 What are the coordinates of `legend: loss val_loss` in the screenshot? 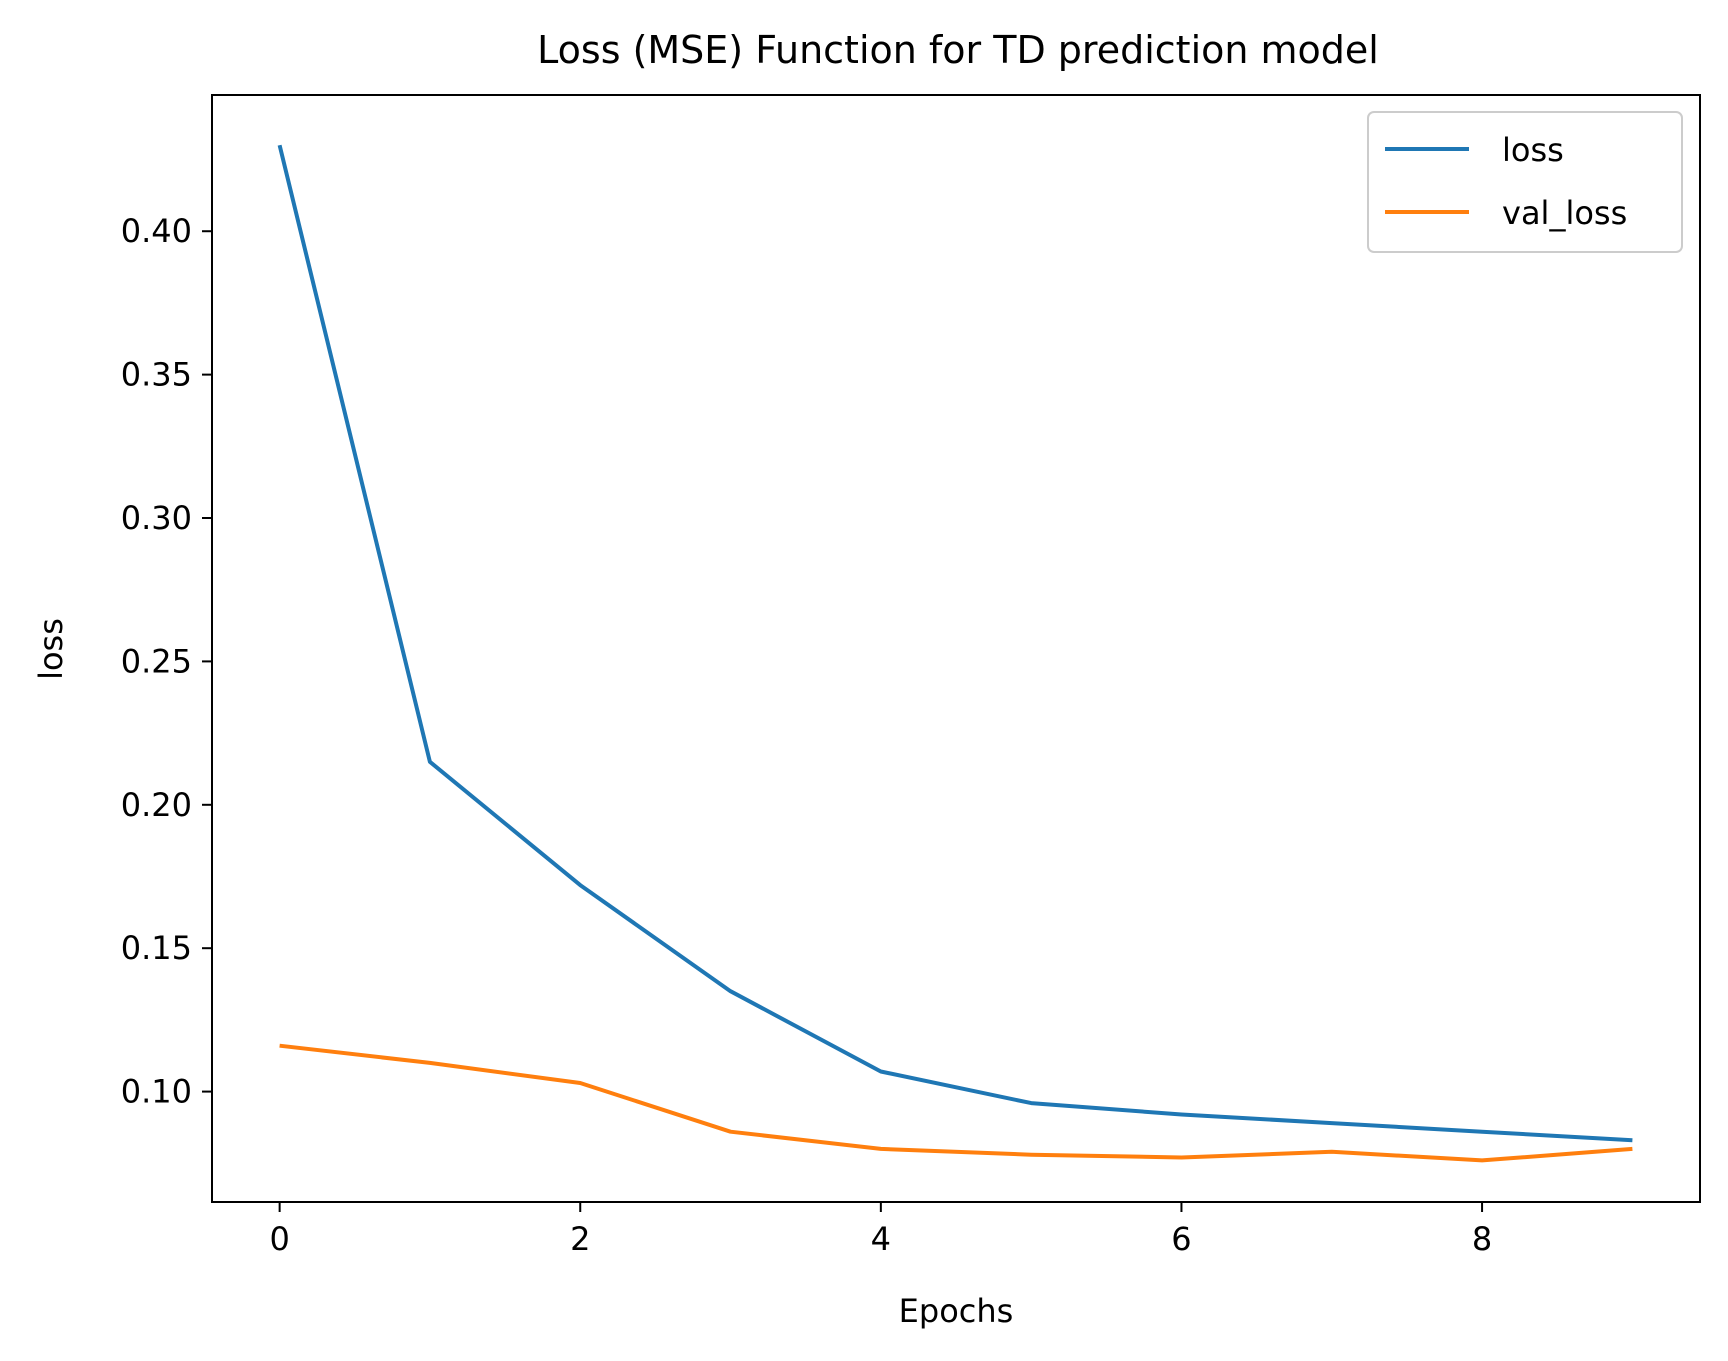 It's located at (1525, 182).